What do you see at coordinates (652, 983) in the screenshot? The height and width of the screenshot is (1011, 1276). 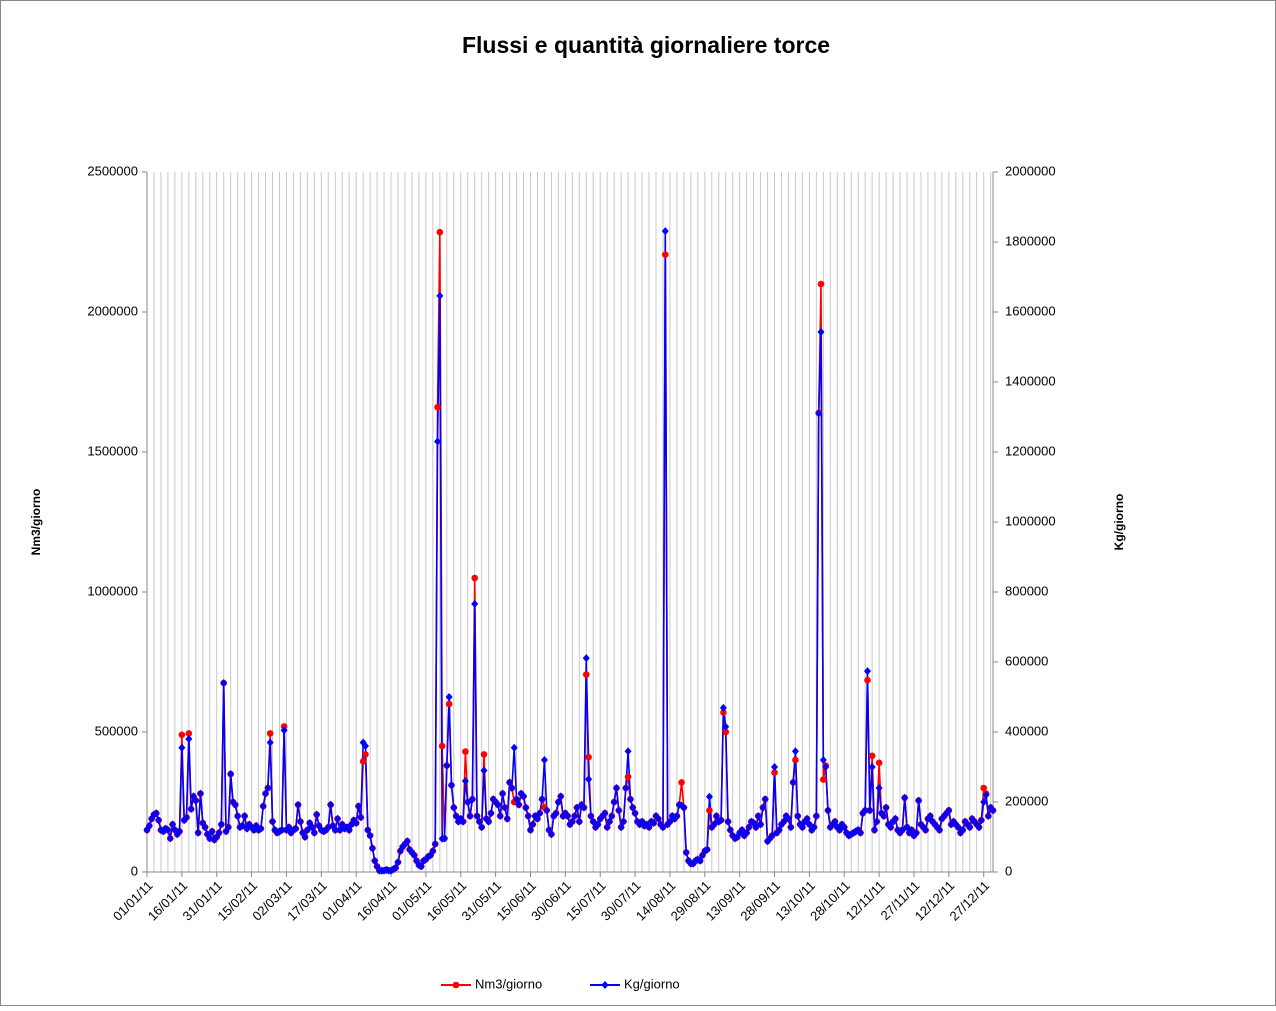 I see `legend-label: Kg/giorno` at bounding box center [652, 983].